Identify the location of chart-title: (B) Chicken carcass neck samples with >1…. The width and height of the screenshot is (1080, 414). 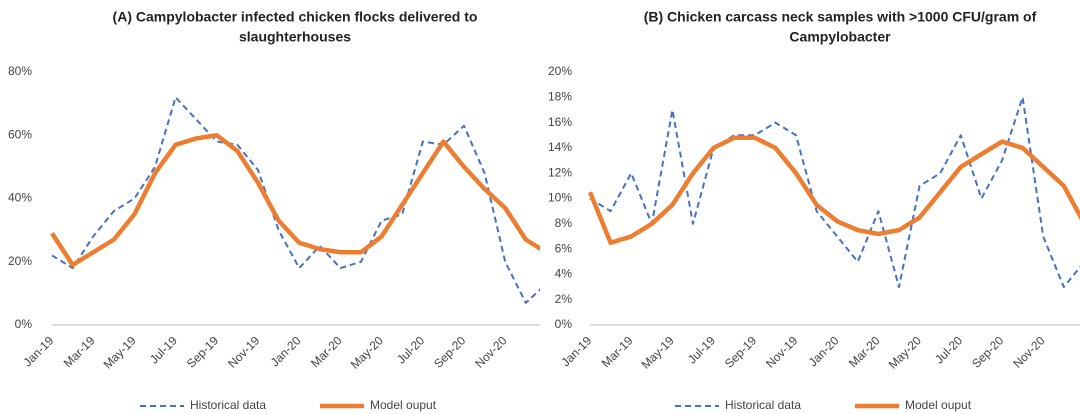
(840, 17).